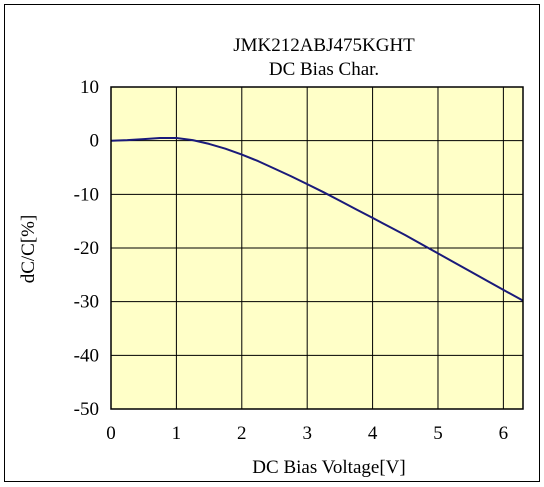  Describe the element at coordinates (86, 355) in the screenshot. I see `y-tick-label: -40` at that location.